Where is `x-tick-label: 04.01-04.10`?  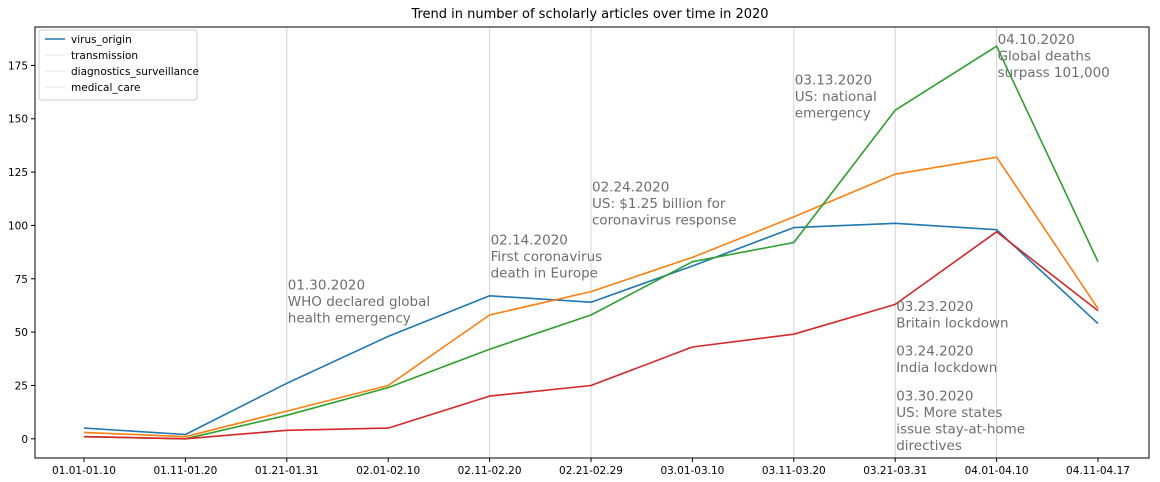
x-tick-label: 04.01-04.10 is located at coordinates (997, 471).